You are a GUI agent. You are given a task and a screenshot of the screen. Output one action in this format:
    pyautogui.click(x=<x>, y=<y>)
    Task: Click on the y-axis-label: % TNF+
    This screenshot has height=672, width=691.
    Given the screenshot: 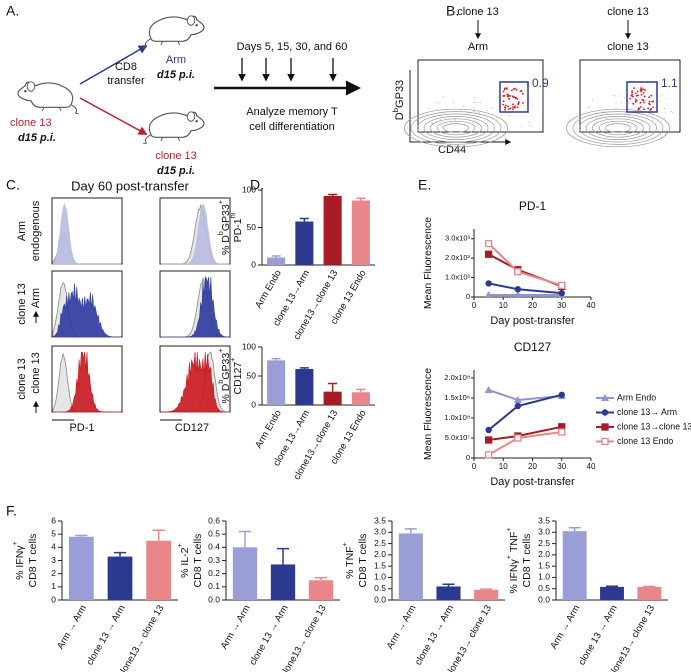 What is the action you would take?
    pyautogui.click(x=347, y=560)
    